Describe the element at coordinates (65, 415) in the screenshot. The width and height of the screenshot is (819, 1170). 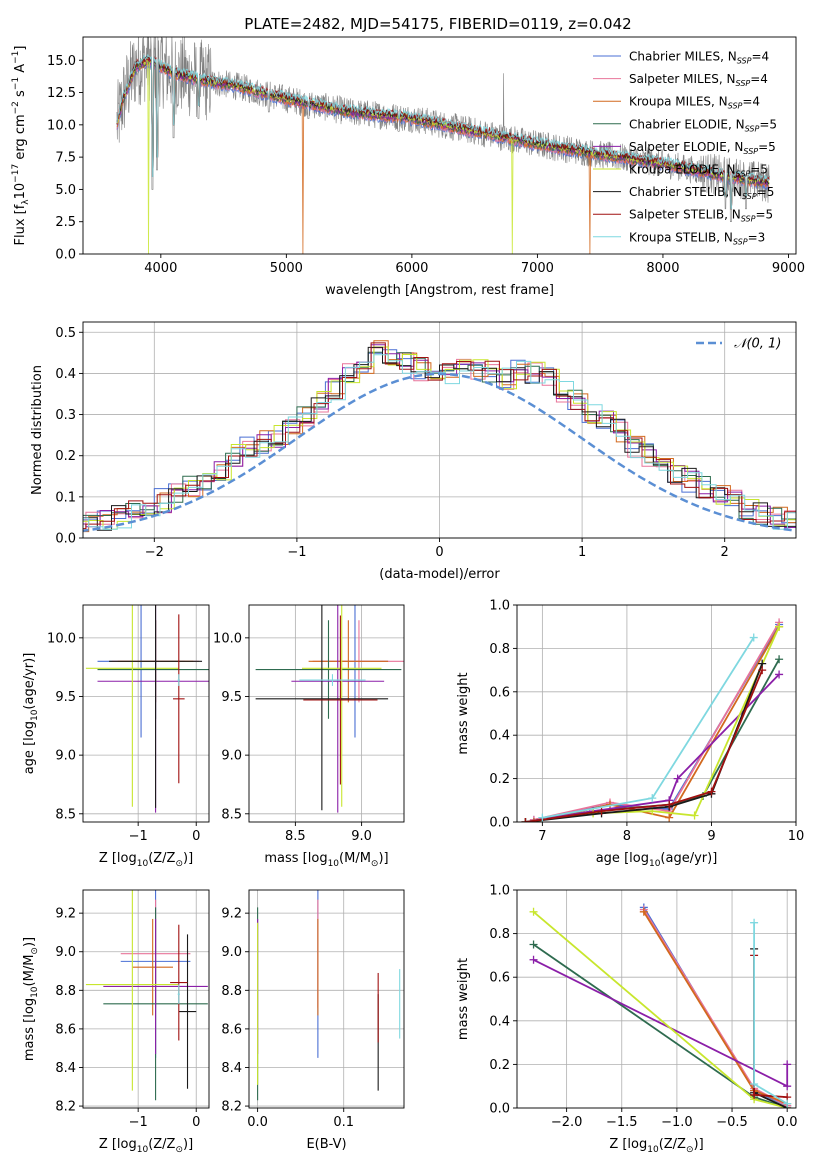
I see `y-tick-label: 0.3` at that location.